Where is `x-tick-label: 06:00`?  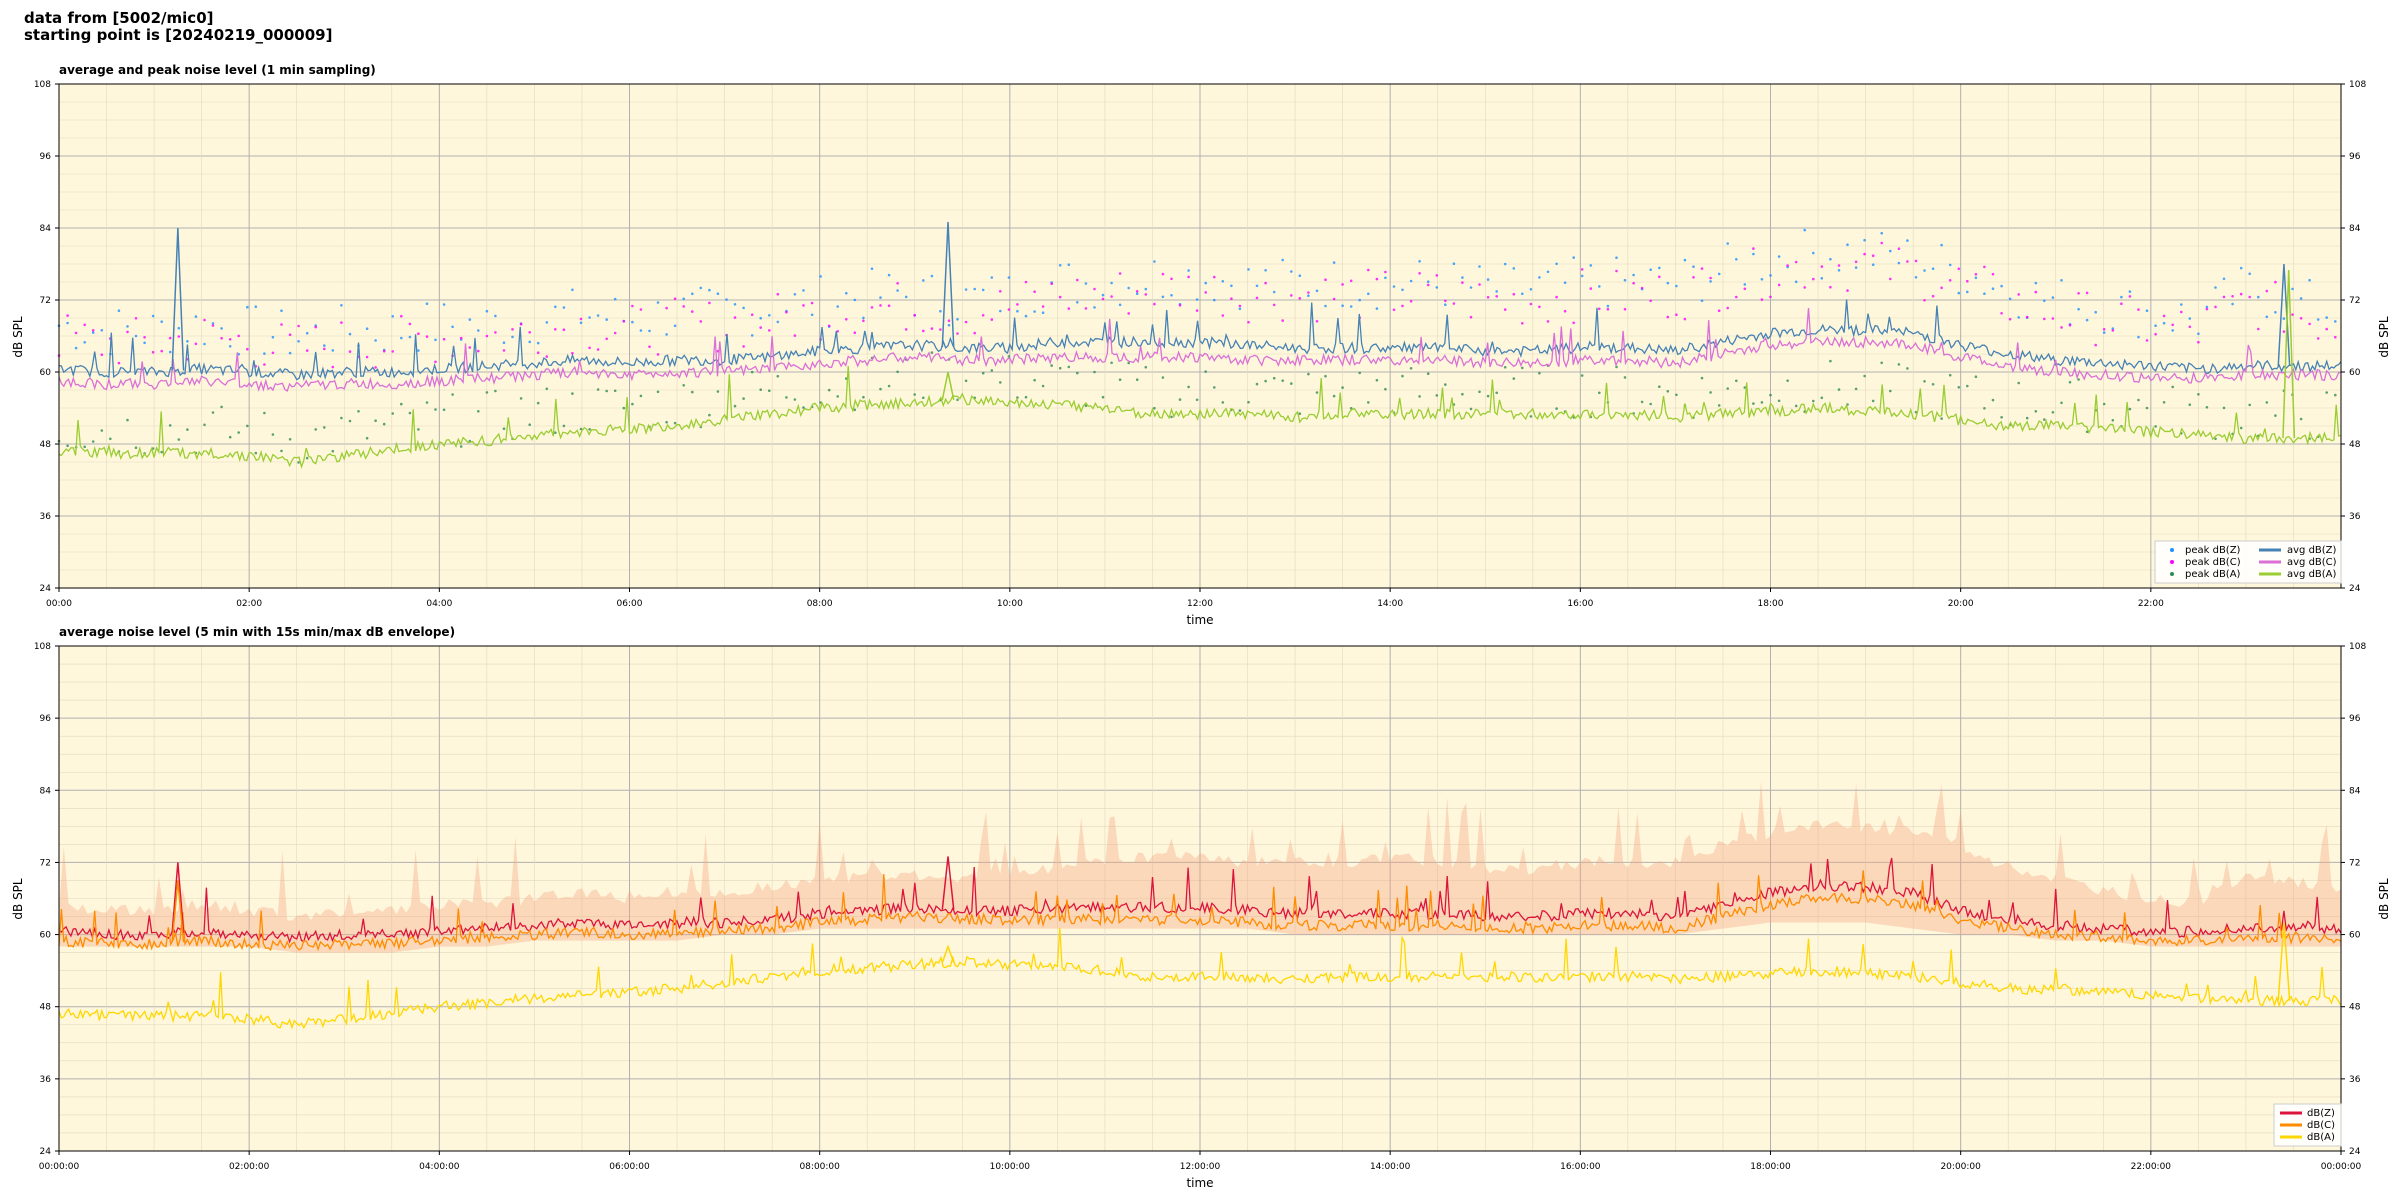
x-tick-label: 06:00 is located at coordinates (630, 604).